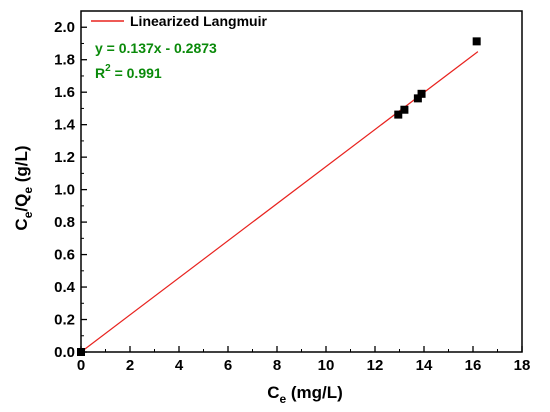 The height and width of the screenshot is (412, 550). Describe the element at coordinates (375, 365) in the screenshot. I see `x-tick-label-12: 12` at that location.